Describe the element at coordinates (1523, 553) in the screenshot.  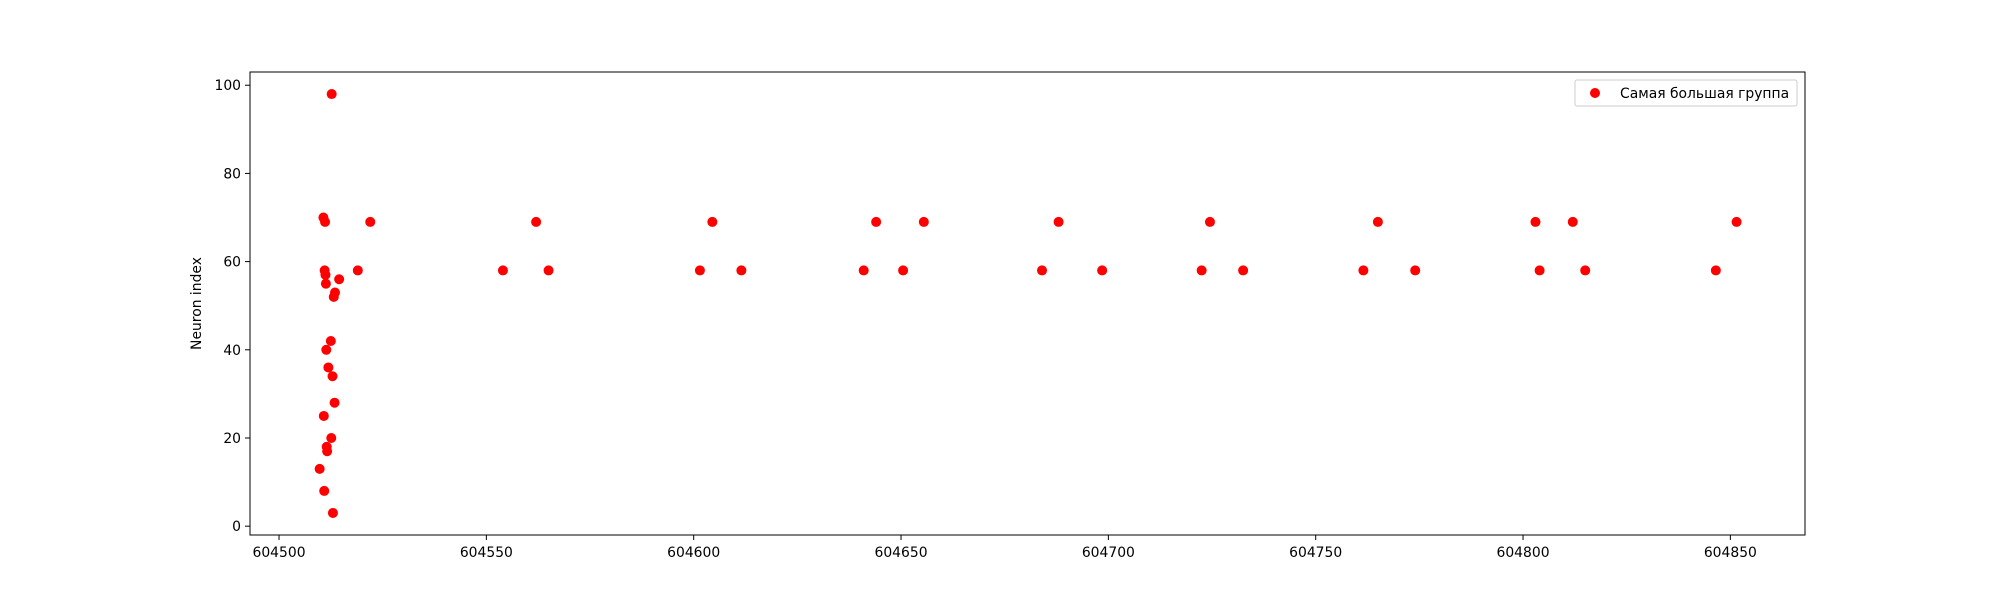
I see `x-tick-label: 604800` at that location.